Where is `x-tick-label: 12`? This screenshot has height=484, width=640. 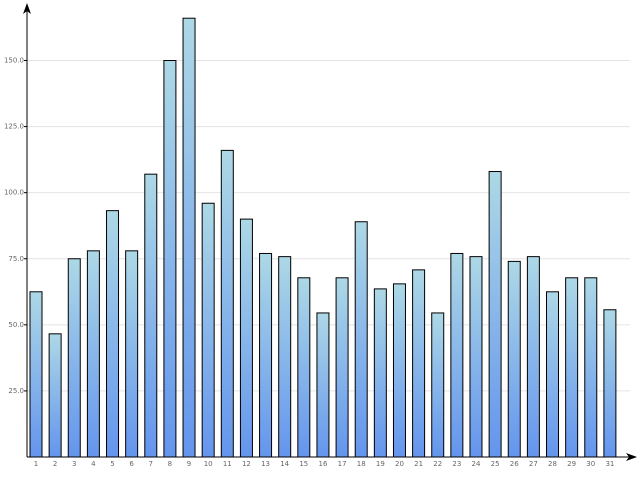 x-tick-label: 12 is located at coordinates (246, 464).